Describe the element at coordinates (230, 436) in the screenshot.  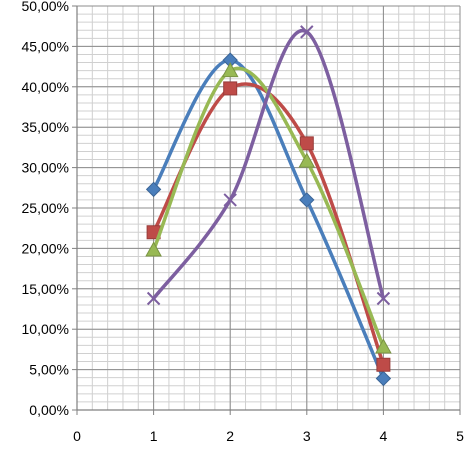
I see `x-tick-label: 2` at that location.